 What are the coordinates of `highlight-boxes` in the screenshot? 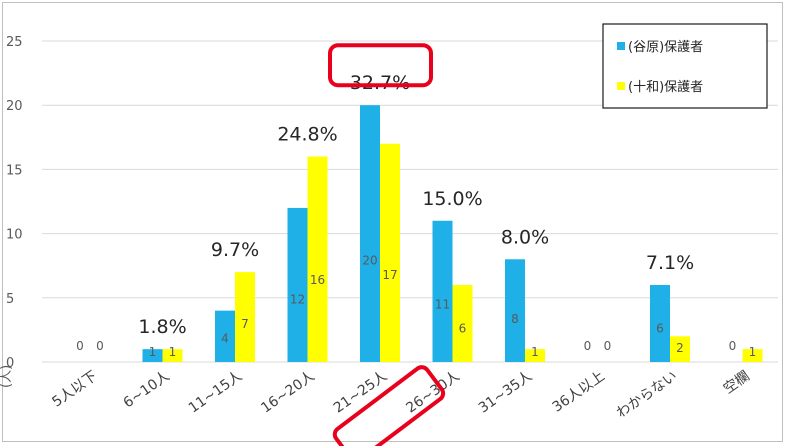 It's located at (387, 244).